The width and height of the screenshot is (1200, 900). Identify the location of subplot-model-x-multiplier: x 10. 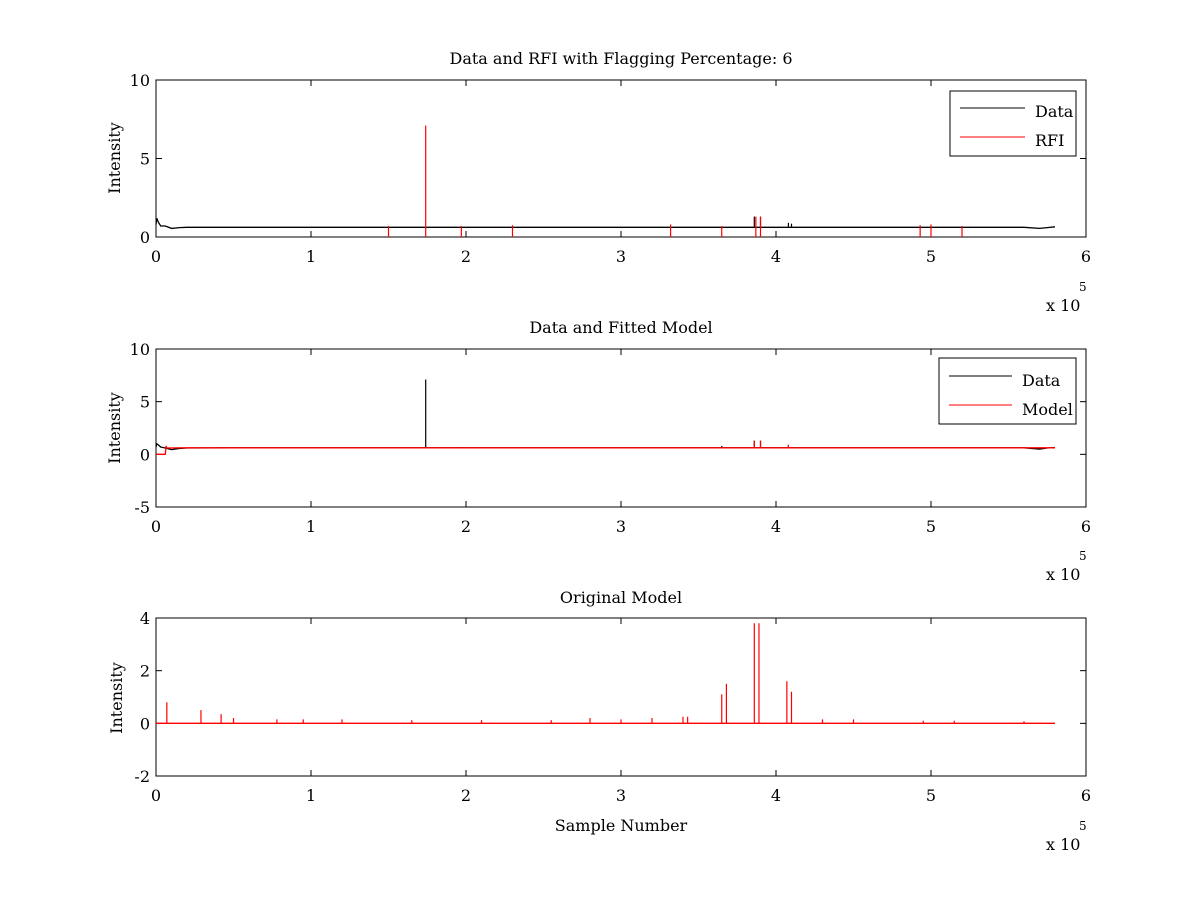
(1063, 574).